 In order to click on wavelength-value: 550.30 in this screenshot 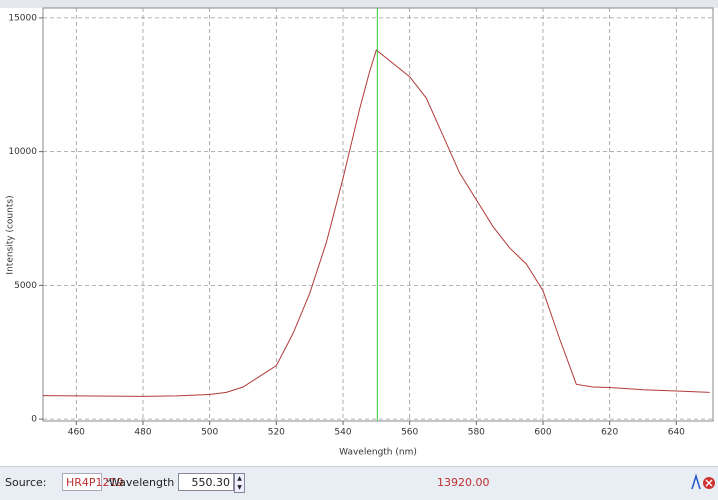, I will do `click(211, 482)`.